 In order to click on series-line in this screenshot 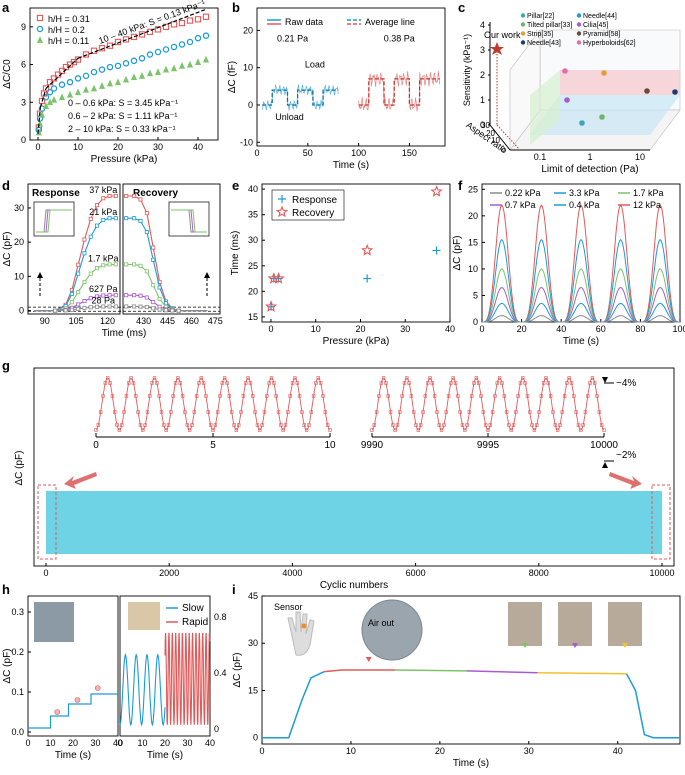, I will do `click(581, 319)`.